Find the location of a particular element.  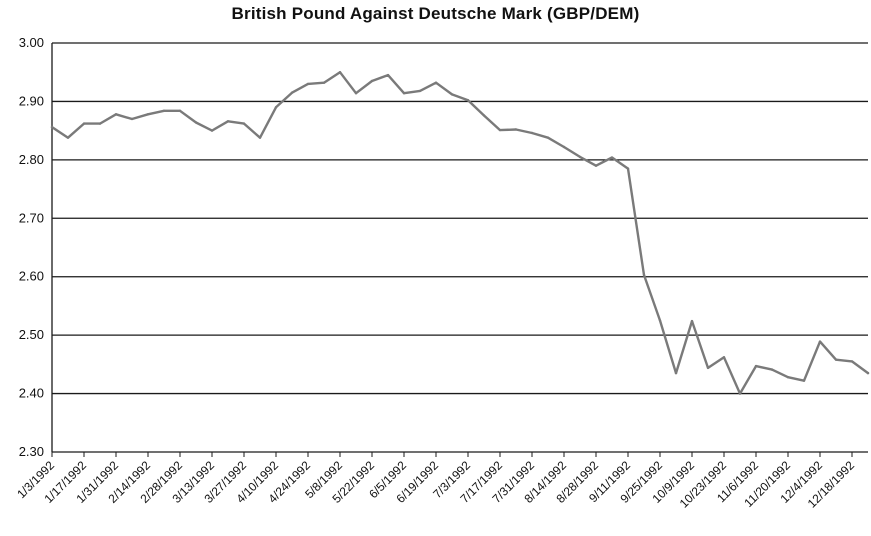

y-tick-label: 2.50 is located at coordinates (31, 334).